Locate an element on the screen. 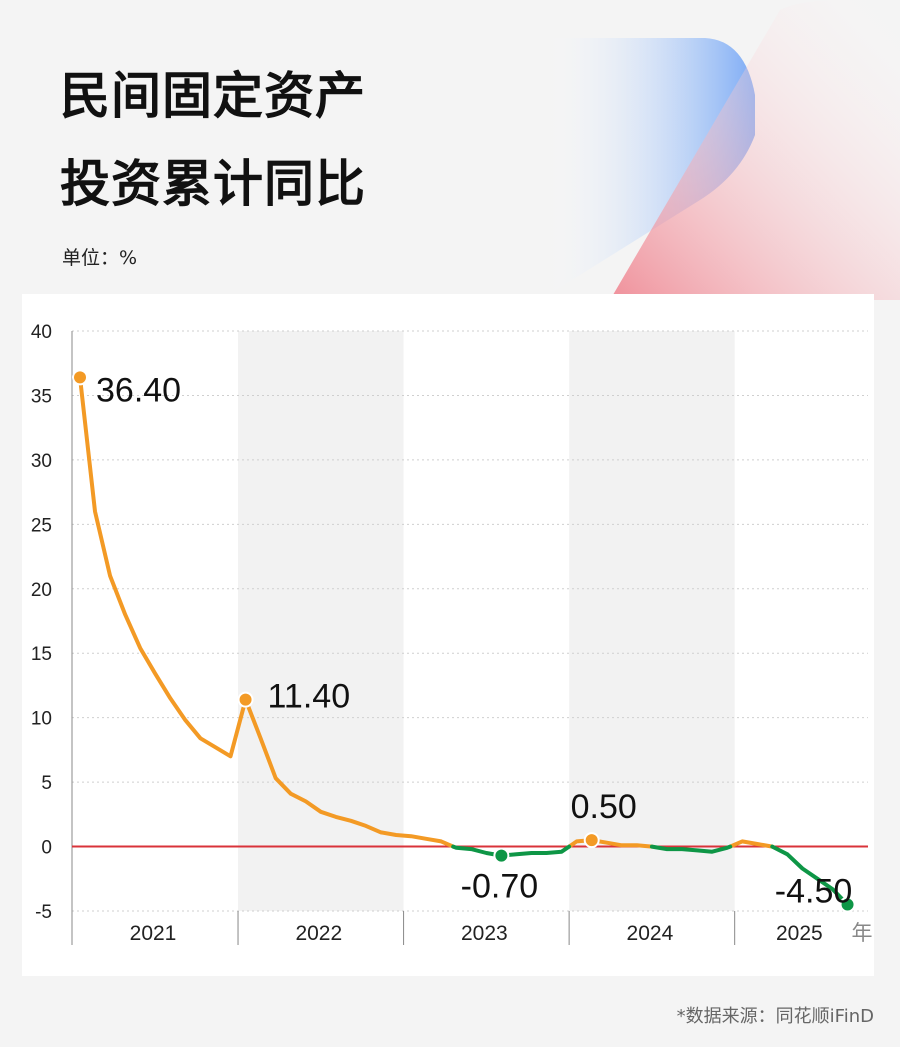  data-label: -4.50 is located at coordinates (814, 892).